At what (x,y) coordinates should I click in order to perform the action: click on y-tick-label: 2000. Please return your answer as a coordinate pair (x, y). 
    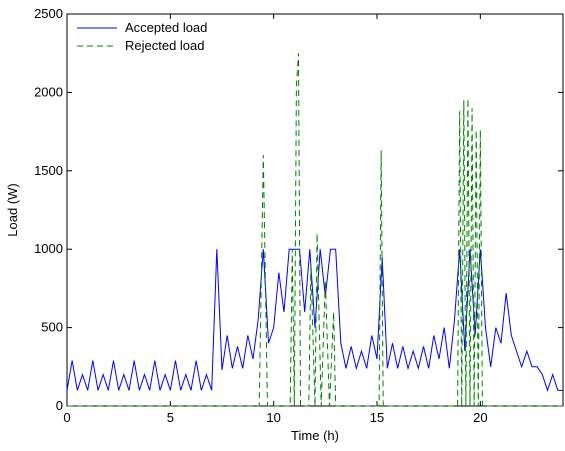
    Looking at the image, I should click on (48, 91).